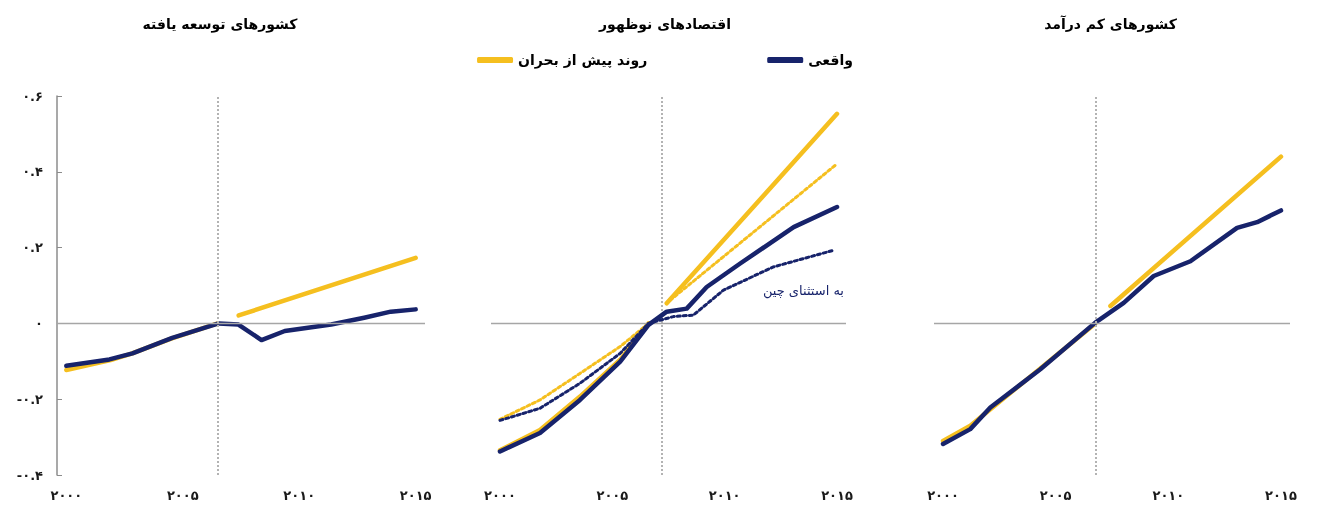 The image size is (1331, 507). I want to click on chart-title: کشورهای کم درآمد, so click(1111, 24).